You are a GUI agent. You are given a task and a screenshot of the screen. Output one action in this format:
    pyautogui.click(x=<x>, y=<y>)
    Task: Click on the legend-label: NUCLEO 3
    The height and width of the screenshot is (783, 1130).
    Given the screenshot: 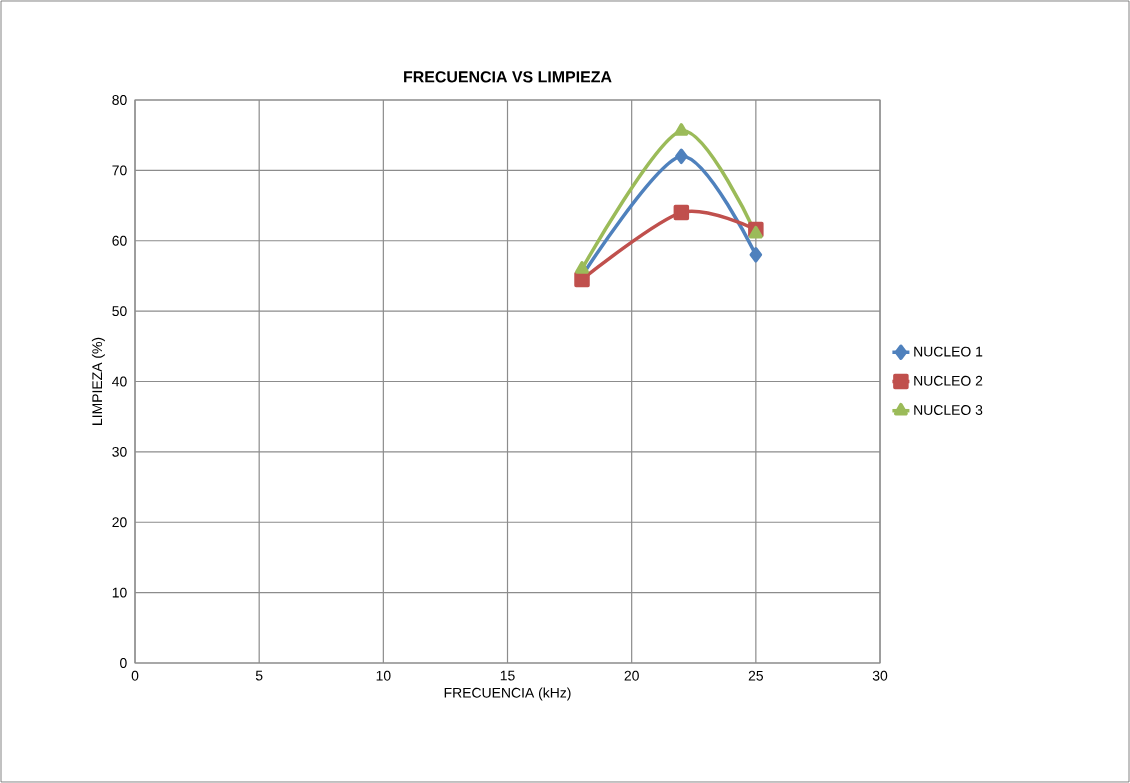 What is the action you would take?
    pyautogui.click(x=948, y=410)
    